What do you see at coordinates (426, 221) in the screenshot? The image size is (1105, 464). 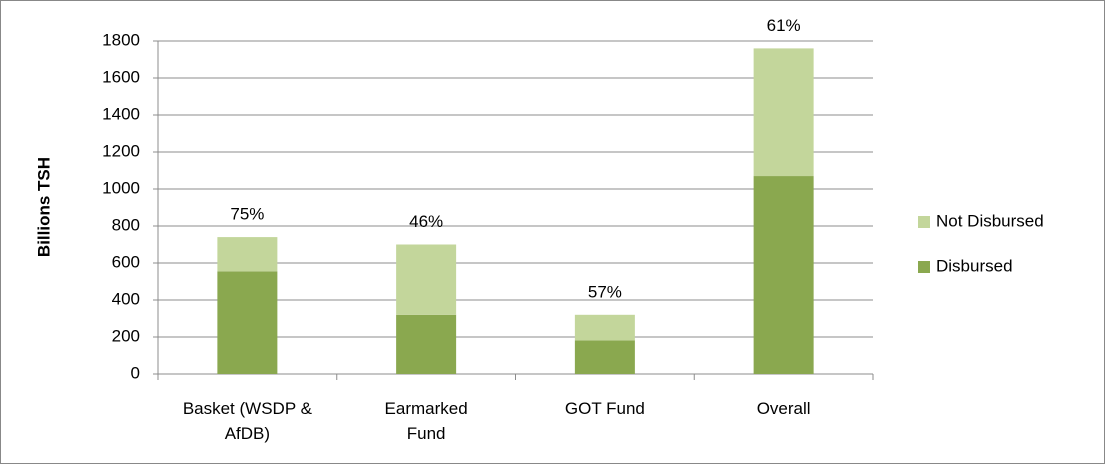 I see `bar-annotation: 46%` at bounding box center [426, 221].